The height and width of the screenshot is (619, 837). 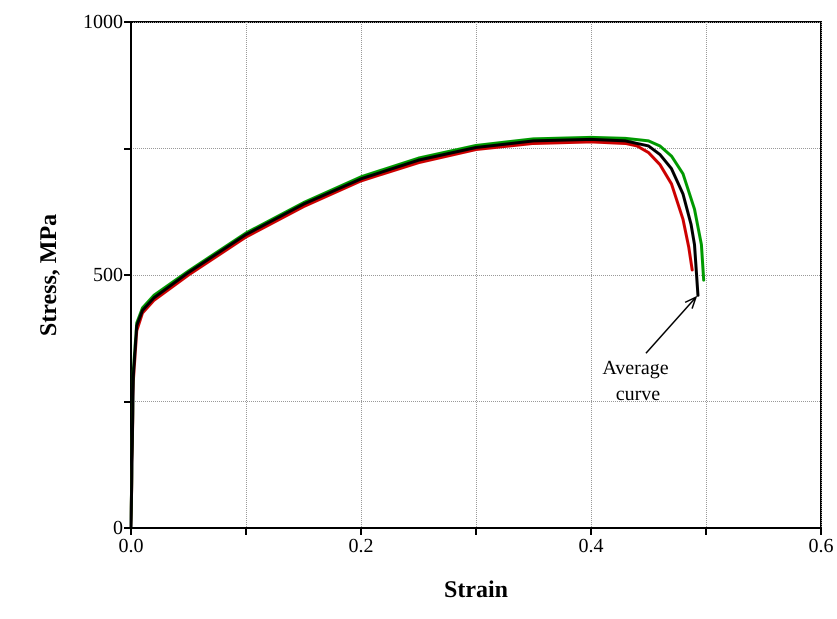 I want to click on x-tick-label: 0.4, so click(x=591, y=546).